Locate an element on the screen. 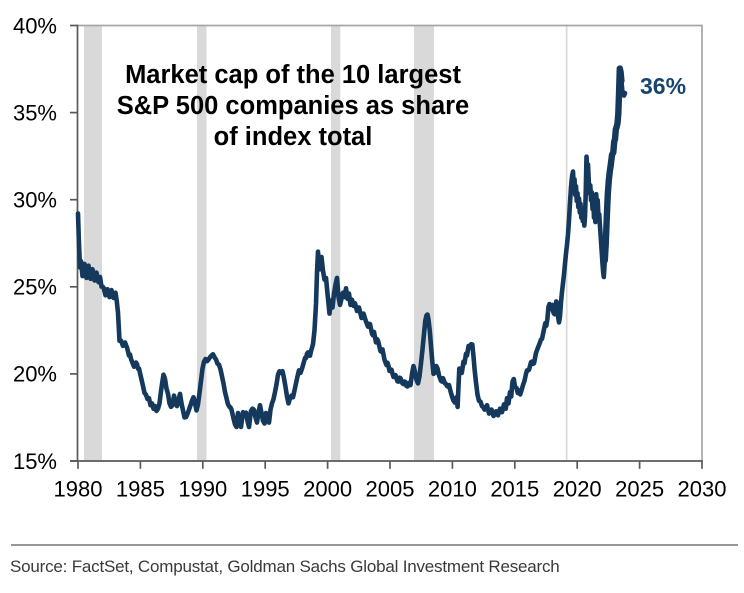  svg-text: 40% is located at coordinates (35, 25).